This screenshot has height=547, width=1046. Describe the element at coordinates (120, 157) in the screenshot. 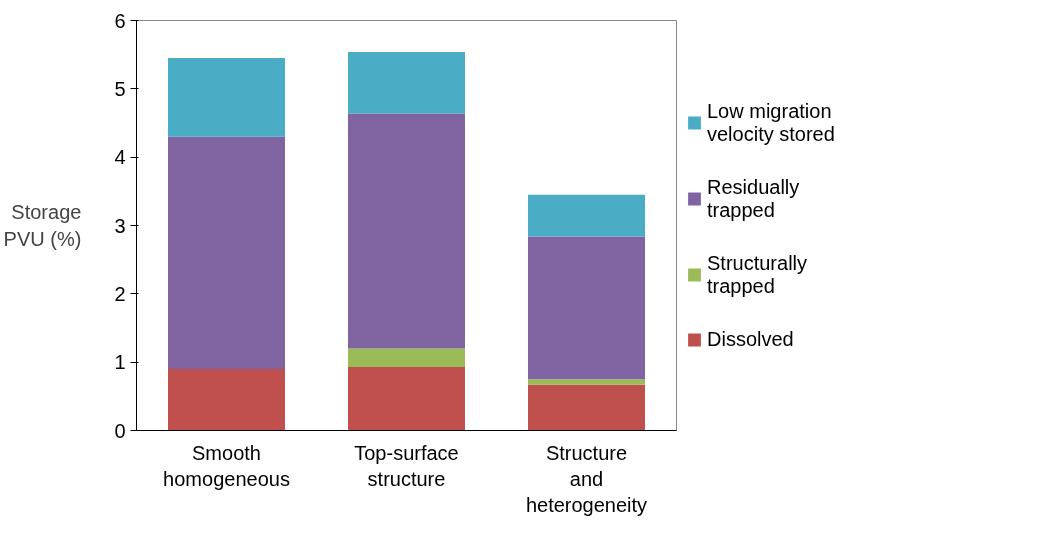

I see `y-tick-label: 4` at that location.